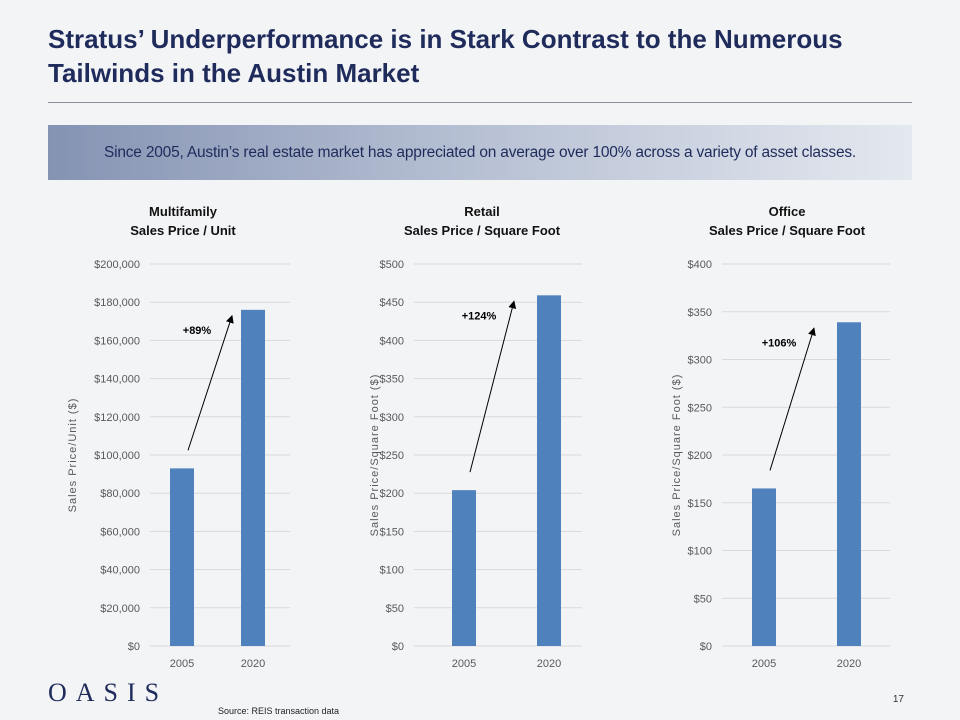 Image resolution: width=960 pixels, height=720 pixels. What do you see at coordinates (779, 343) in the screenshot?
I see `growth-annotation: +106%` at bounding box center [779, 343].